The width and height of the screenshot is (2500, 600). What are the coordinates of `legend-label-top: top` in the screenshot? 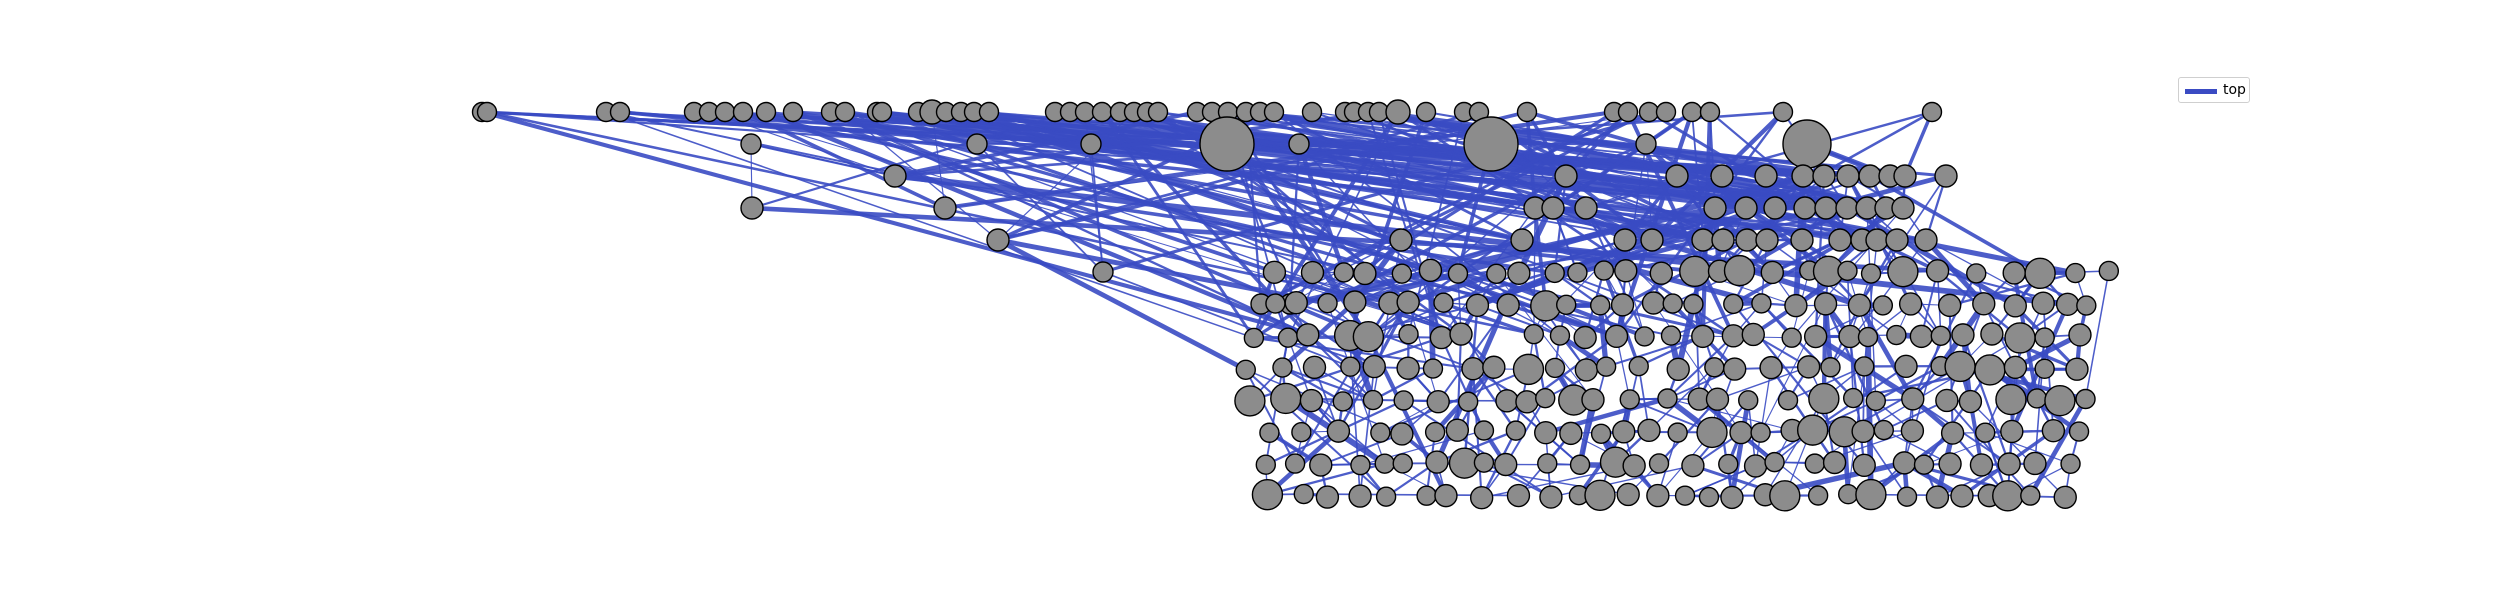 It's located at (2234, 90).